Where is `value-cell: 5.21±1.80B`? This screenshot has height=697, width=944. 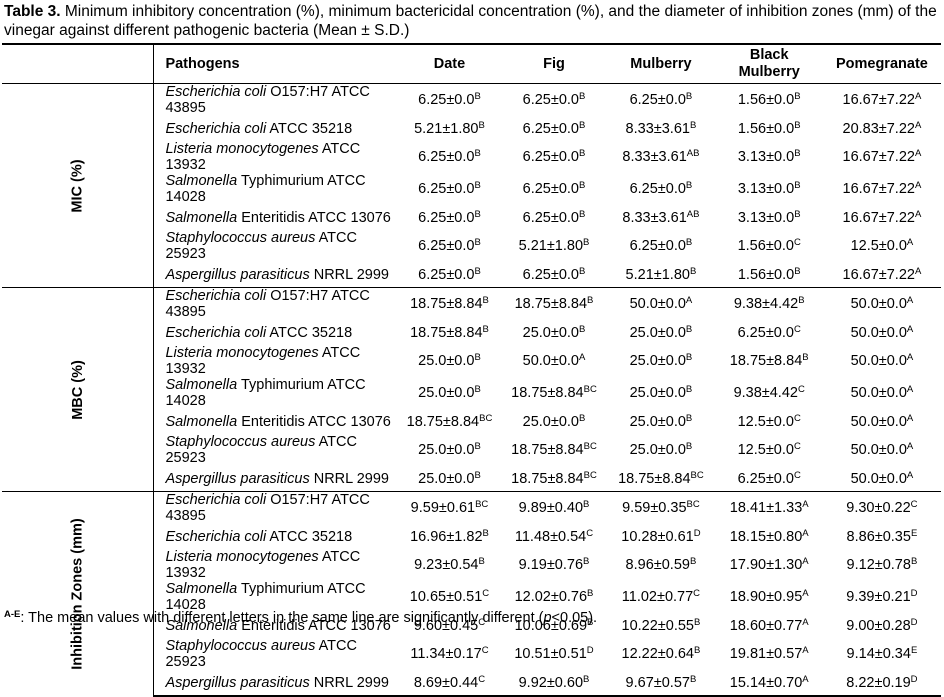 value-cell: 5.21±1.80B is located at coordinates (554, 246).